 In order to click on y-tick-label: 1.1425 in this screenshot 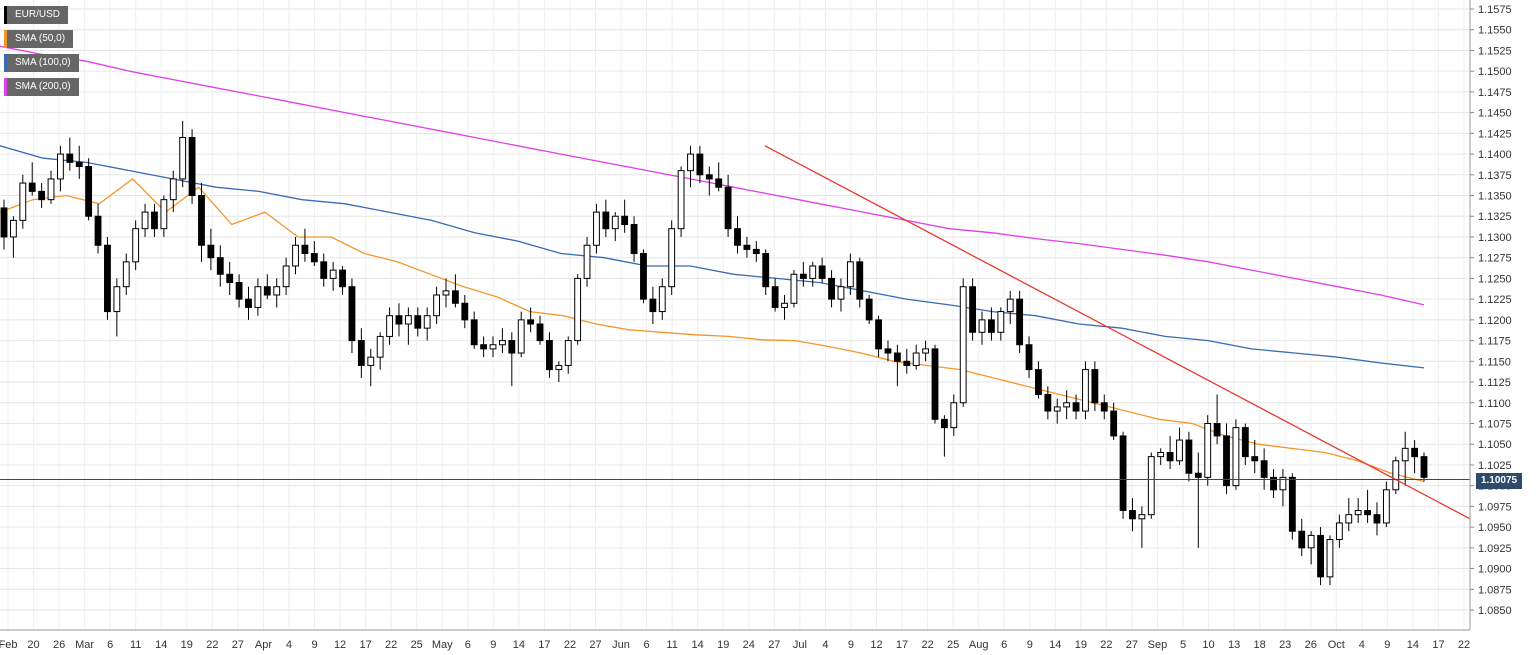, I will do `click(1495, 134)`.